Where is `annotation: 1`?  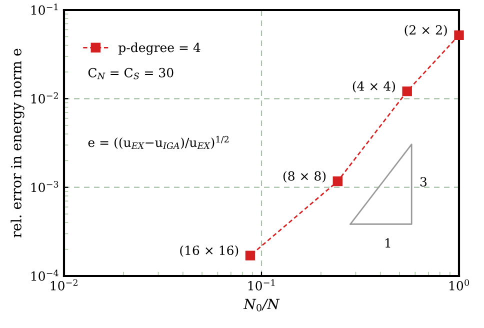 annotation: 1 is located at coordinates (387, 243).